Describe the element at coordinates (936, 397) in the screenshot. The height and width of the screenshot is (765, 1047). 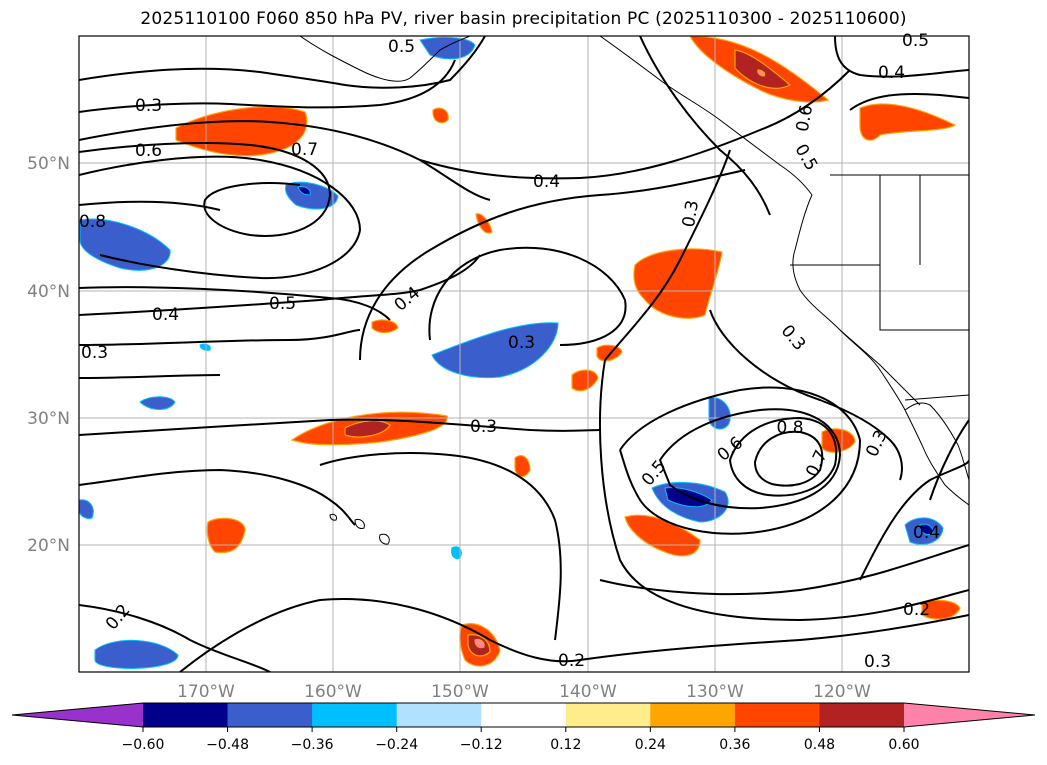
I see `border-mexico` at that location.